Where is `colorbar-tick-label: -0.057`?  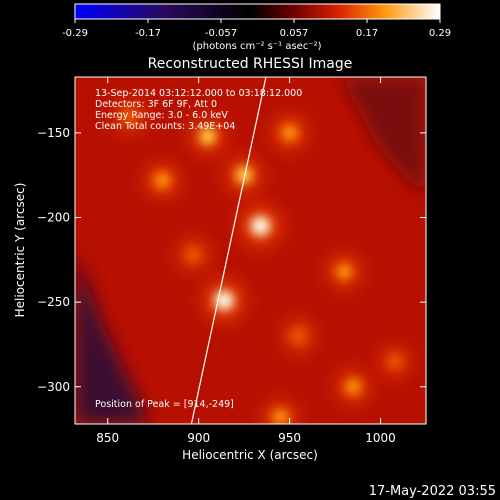 colorbar-tick-label: -0.057 is located at coordinates (221, 33).